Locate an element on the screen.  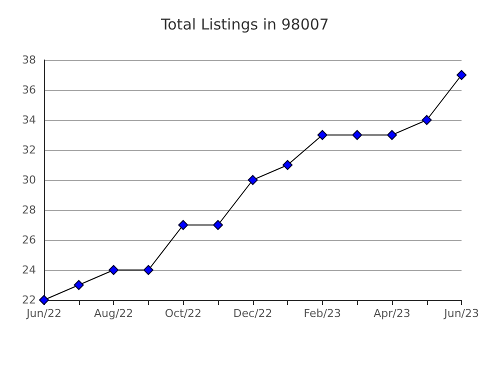
x-tick-label: Jun/23 is located at coordinates (461, 313).